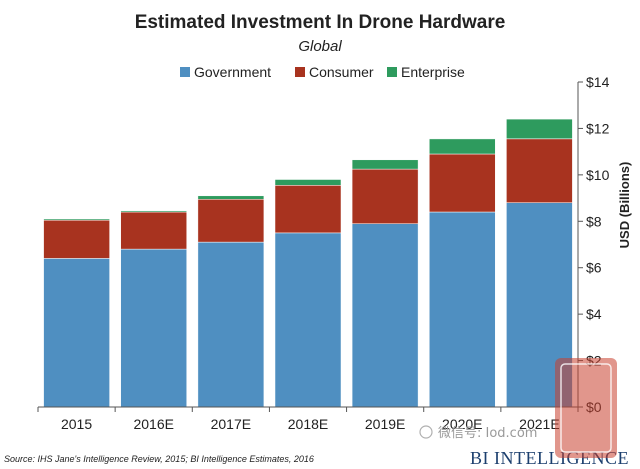  What do you see at coordinates (426, 432) in the screenshot?
I see `wechat-icon` at bounding box center [426, 432].